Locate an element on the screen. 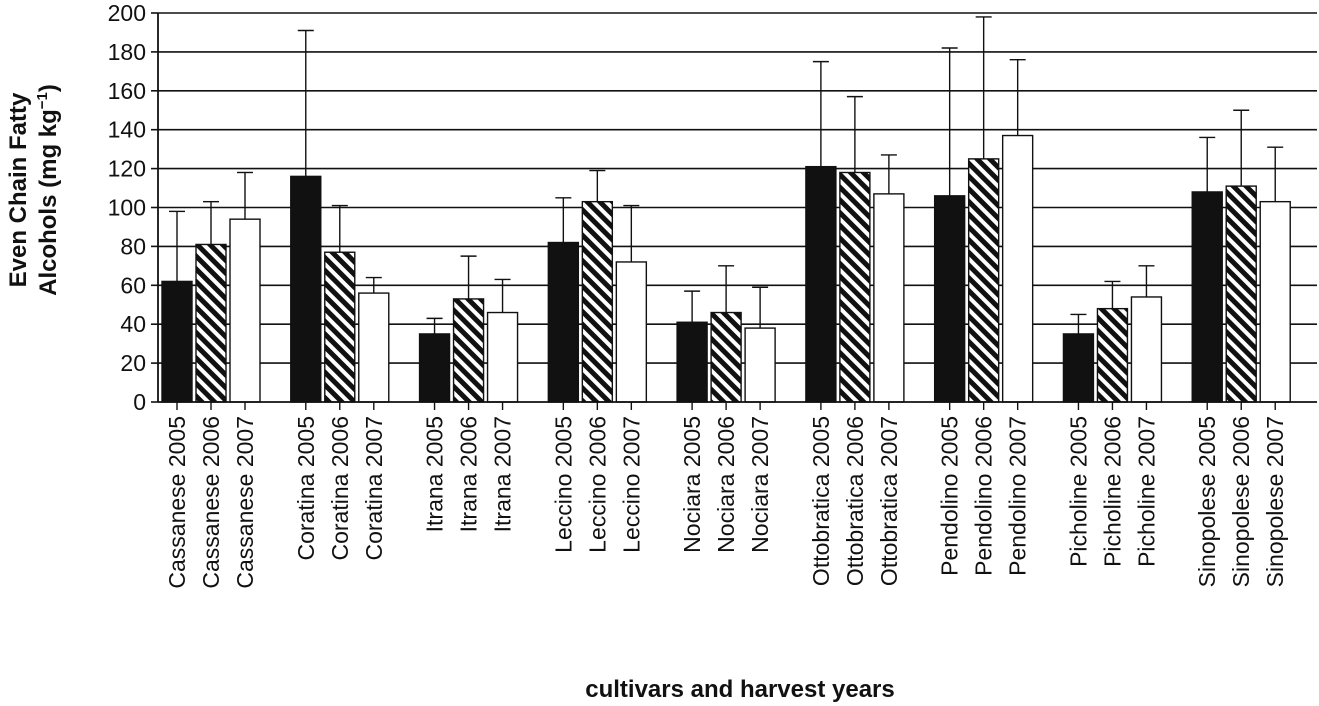 This screenshot has width=1319, height=706. x-category-label: Itrana 2006 is located at coordinates (469, 474).